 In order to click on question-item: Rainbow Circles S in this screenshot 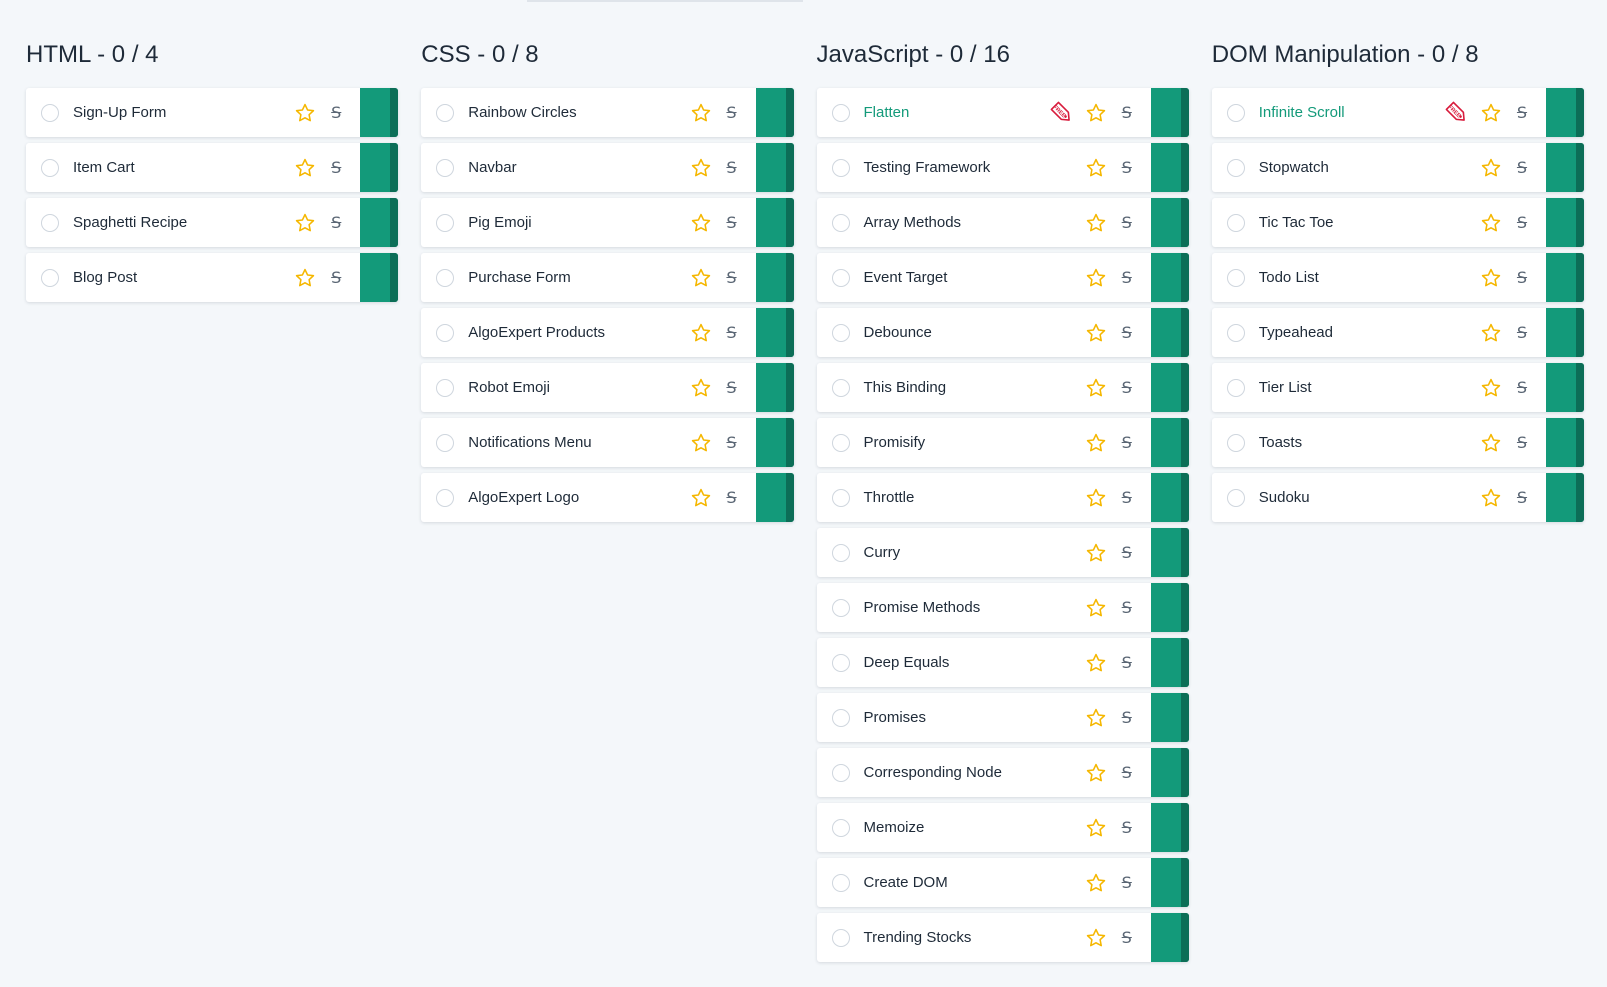, I will do `click(607, 112)`.